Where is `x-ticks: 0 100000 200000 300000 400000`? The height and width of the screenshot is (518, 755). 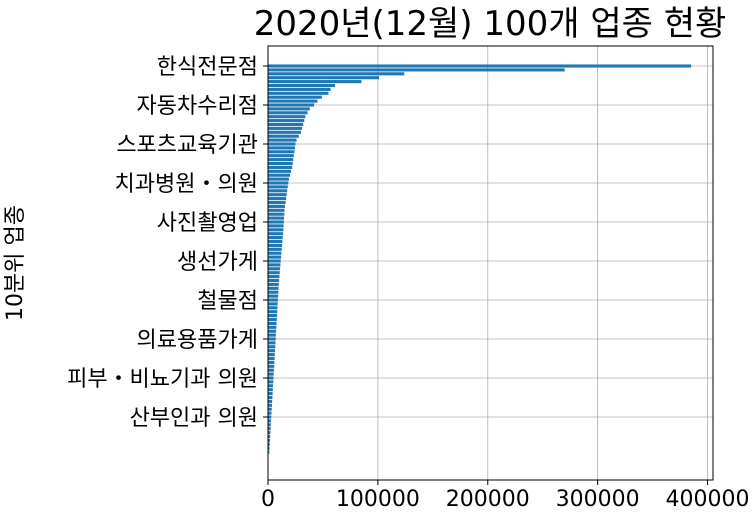 x-ticks: 0 100000 200000 300000 400000 is located at coordinates (505, 496).